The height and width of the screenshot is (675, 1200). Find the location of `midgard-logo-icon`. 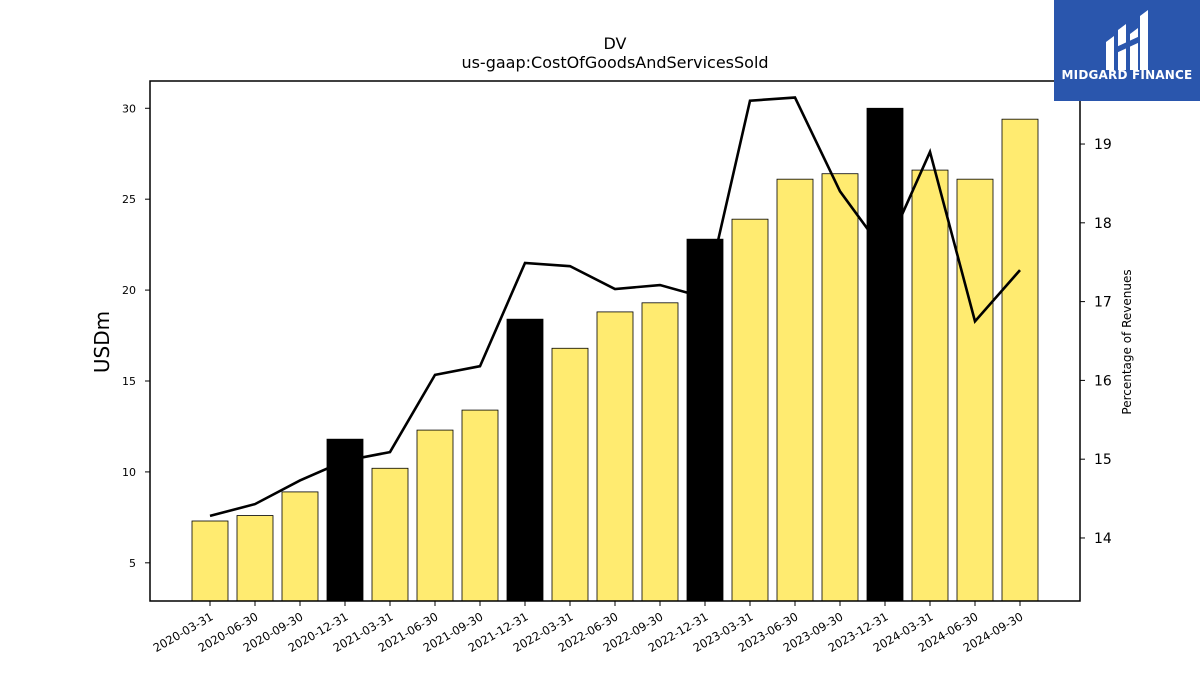

midgard-logo-icon is located at coordinates (1127, 40).